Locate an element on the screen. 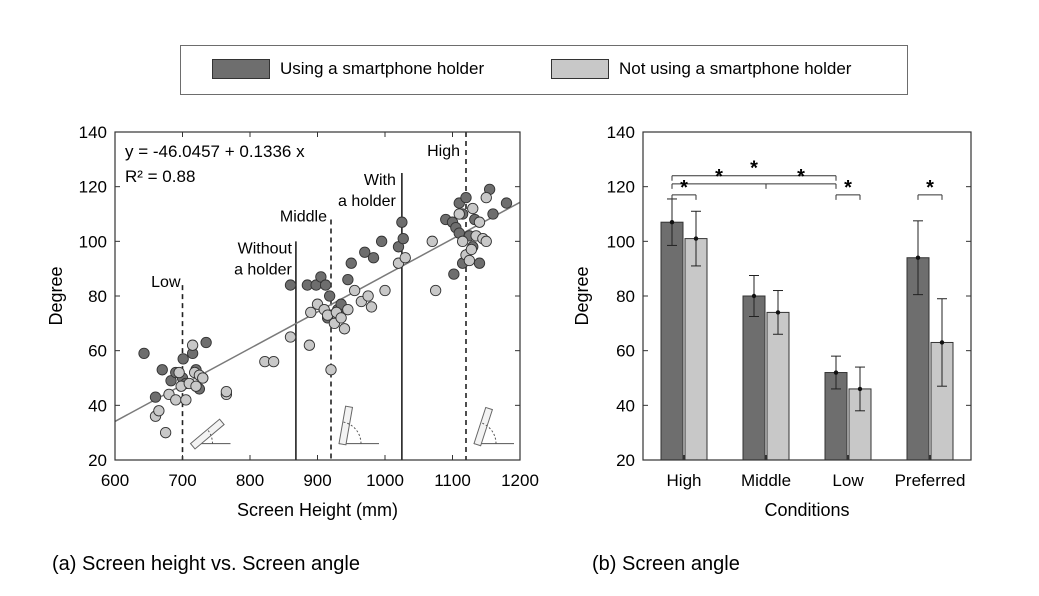 The image size is (1039, 596). x-tick-label: Low is located at coordinates (848, 480).